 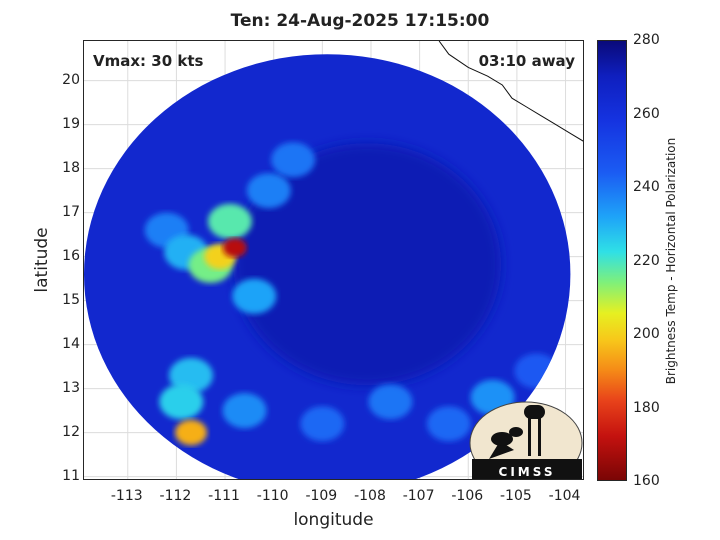 What do you see at coordinates (646, 481) in the screenshot?
I see `colorbar-tick-label: 160` at bounding box center [646, 481].